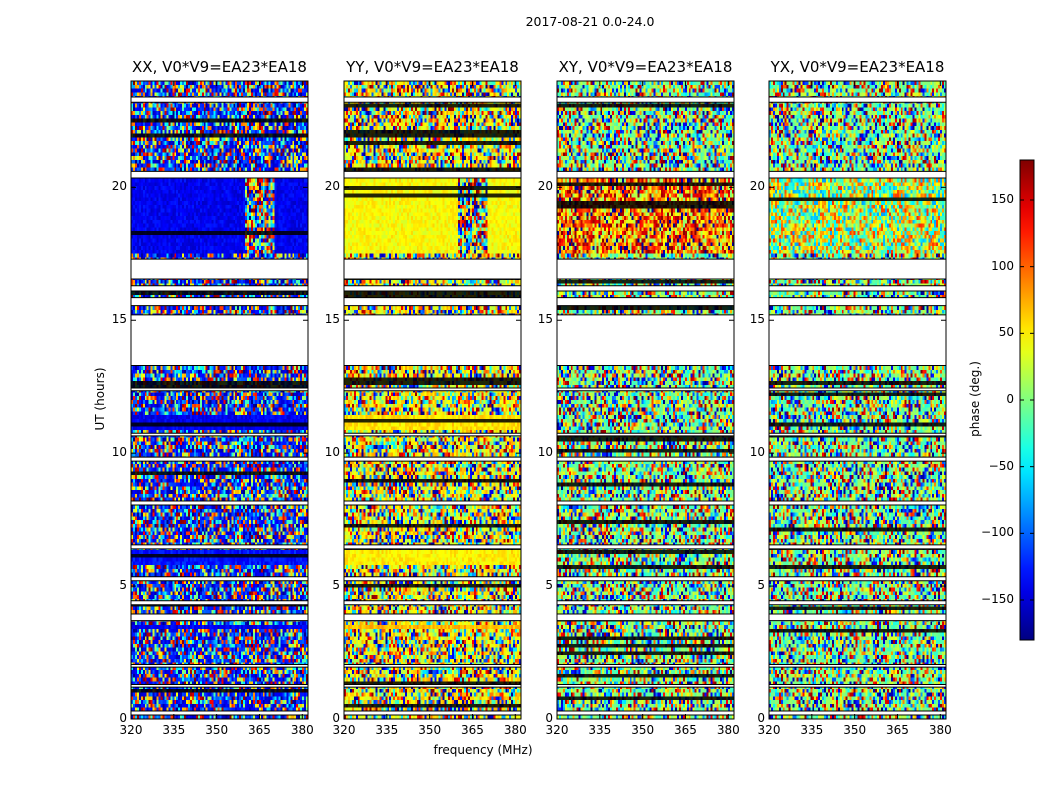 Image resolution: width=1050 pixels, height=800 pixels. Describe the element at coordinates (1001, 465) in the screenshot. I see `colorbar-tick-label: −50` at that location.